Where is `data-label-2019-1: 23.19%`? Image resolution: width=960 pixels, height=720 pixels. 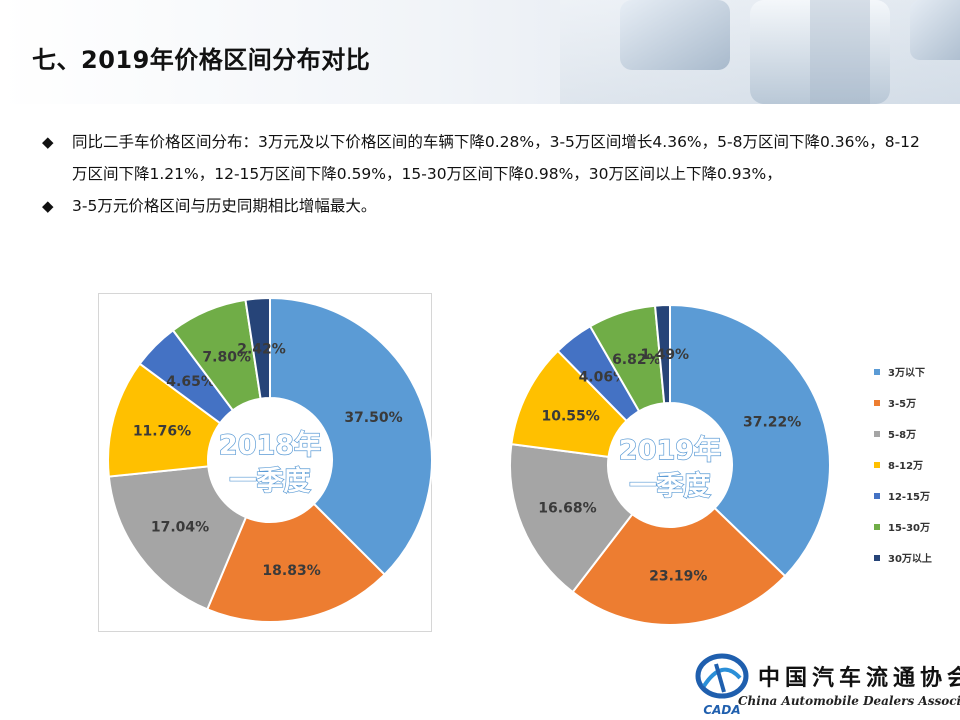
data-label-2019-1: 23.19% is located at coordinates (678, 577).